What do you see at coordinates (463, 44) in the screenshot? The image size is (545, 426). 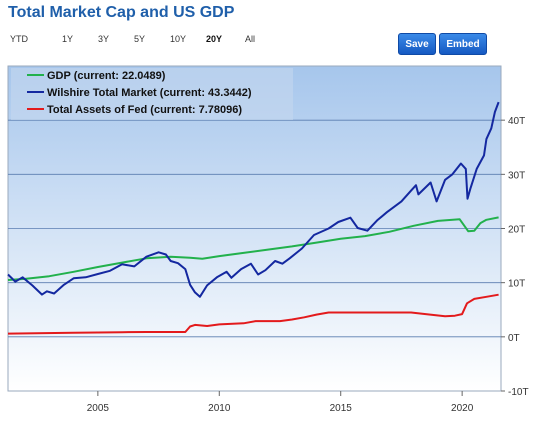 I see `embed-button: Embed` at bounding box center [463, 44].